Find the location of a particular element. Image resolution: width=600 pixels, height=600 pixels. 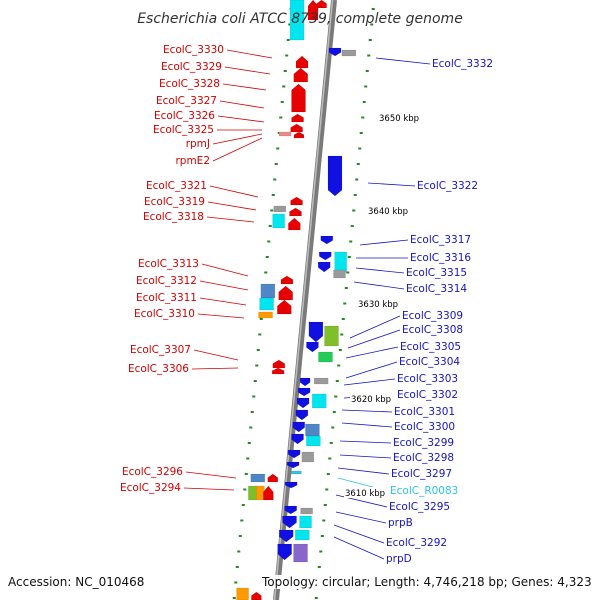

kbp-scale-labels: 3650 kbp 3640 kbp 3630 kbp 3620 kbp 3610 kbp is located at coordinates (384, 305).